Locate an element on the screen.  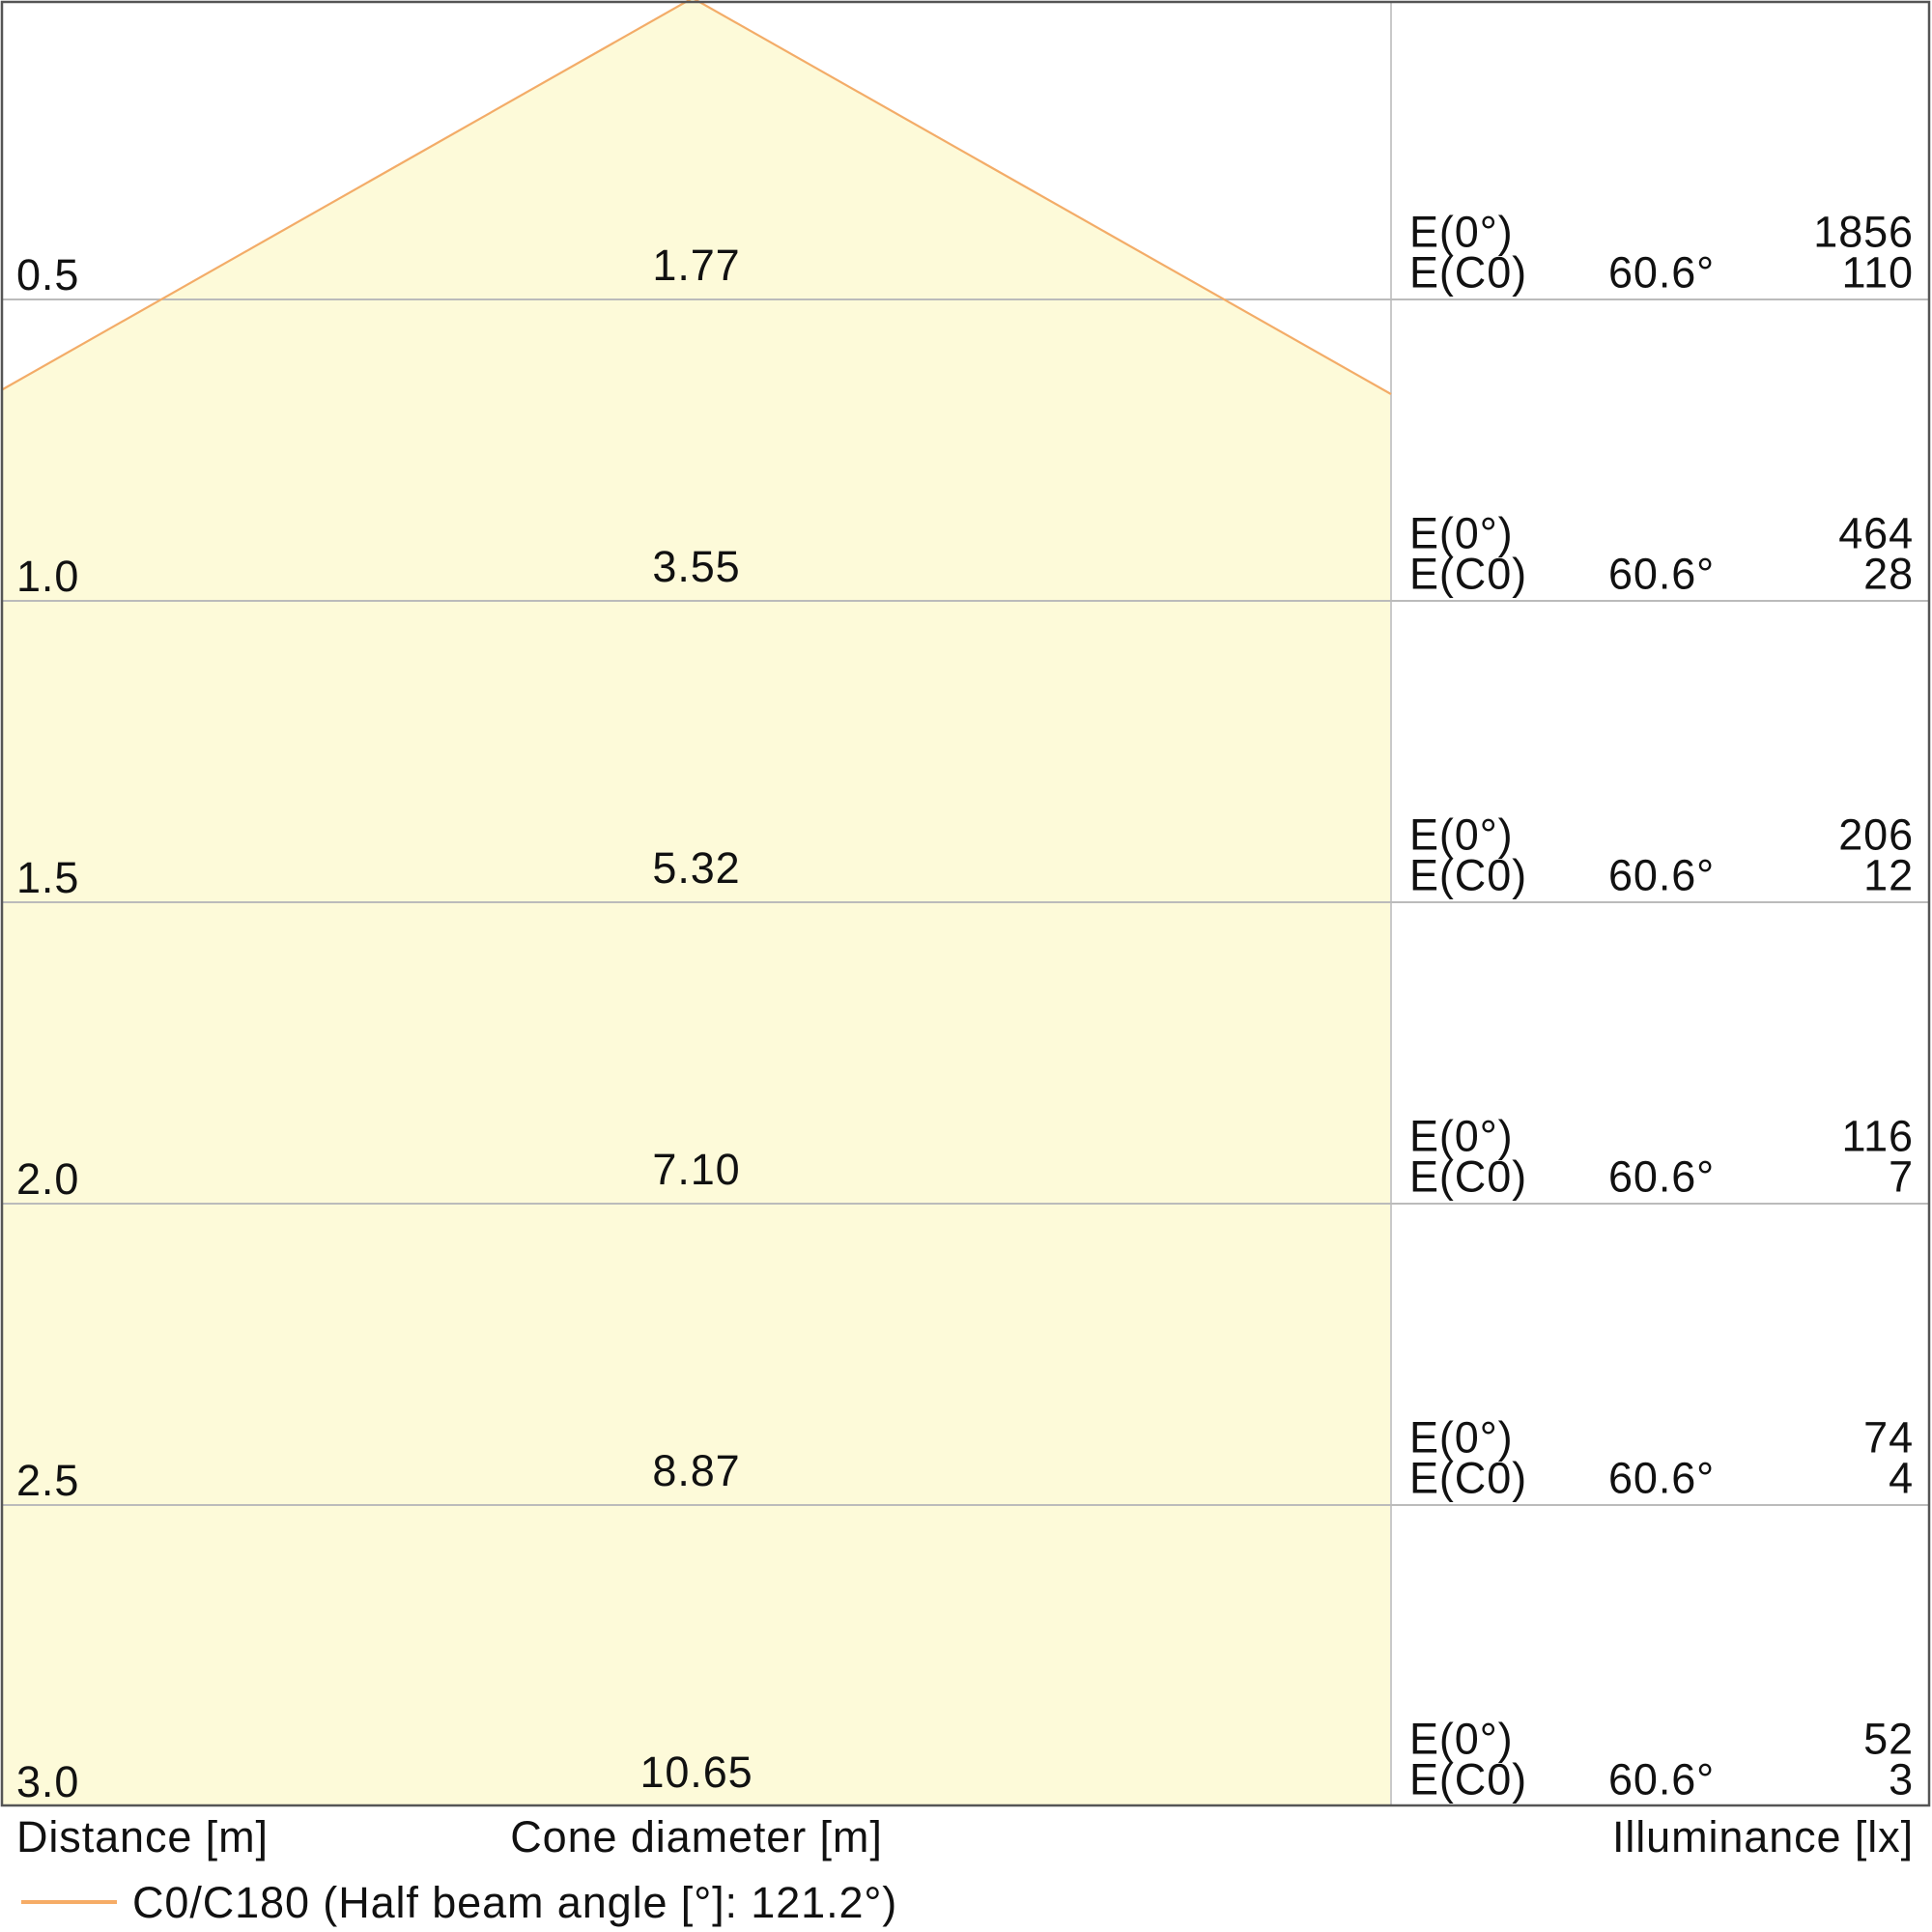
svg-text: 3.0 is located at coordinates (47, 1781).